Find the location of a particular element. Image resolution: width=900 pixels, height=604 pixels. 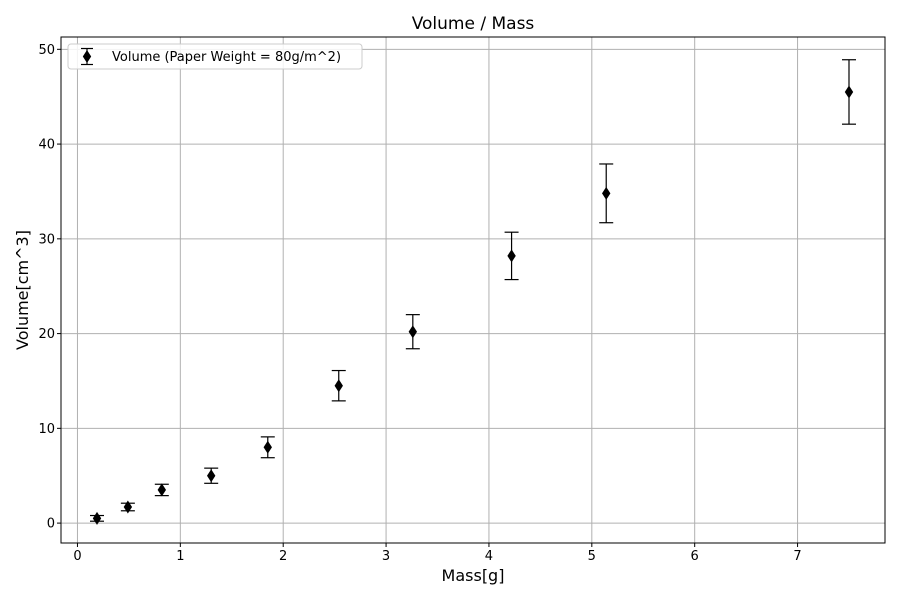

legend: Volume (Paper Weight = 80g/m^2) is located at coordinates (215, 56).